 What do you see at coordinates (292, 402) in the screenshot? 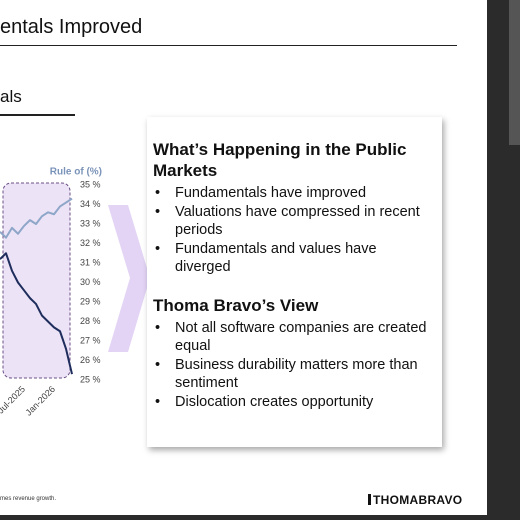
I see `bullet: Dislocation creates opportunity` at bounding box center [292, 402].